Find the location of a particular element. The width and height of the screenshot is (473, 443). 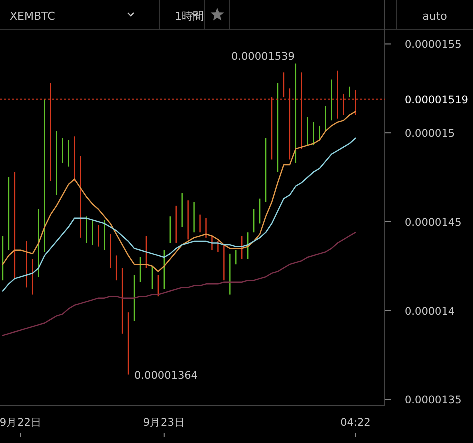

y-tick-label: 0.0000145 is located at coordinates (433, 222).